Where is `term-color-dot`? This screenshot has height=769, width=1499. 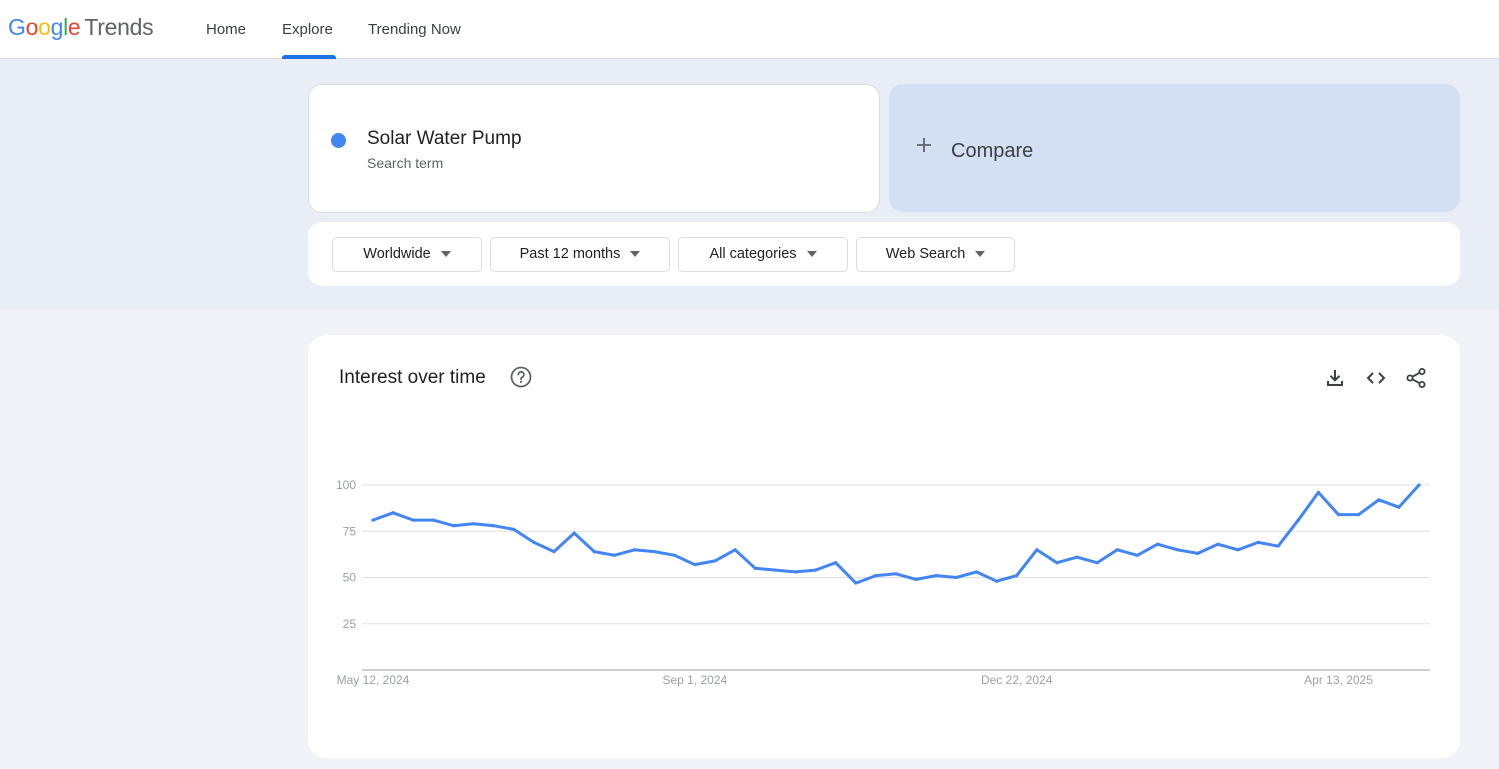 term-color-dot is located at coordinates (338, 140).